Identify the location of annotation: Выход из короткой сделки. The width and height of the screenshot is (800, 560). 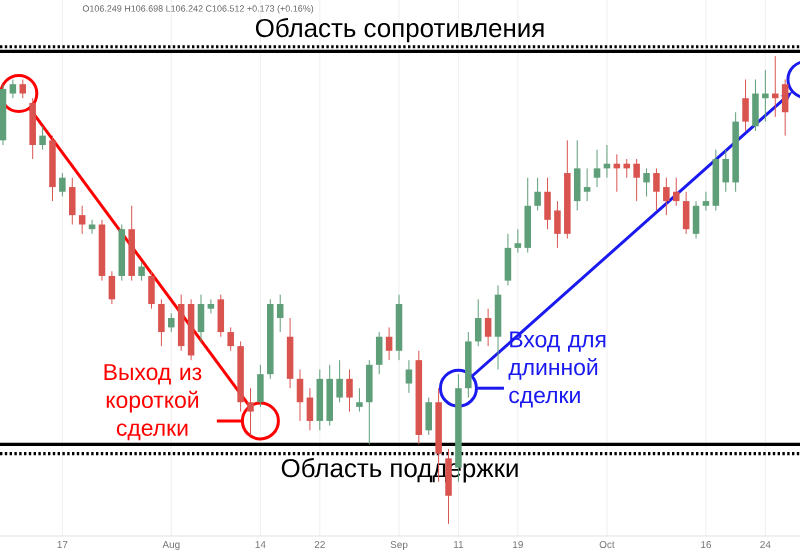
(153, 402).